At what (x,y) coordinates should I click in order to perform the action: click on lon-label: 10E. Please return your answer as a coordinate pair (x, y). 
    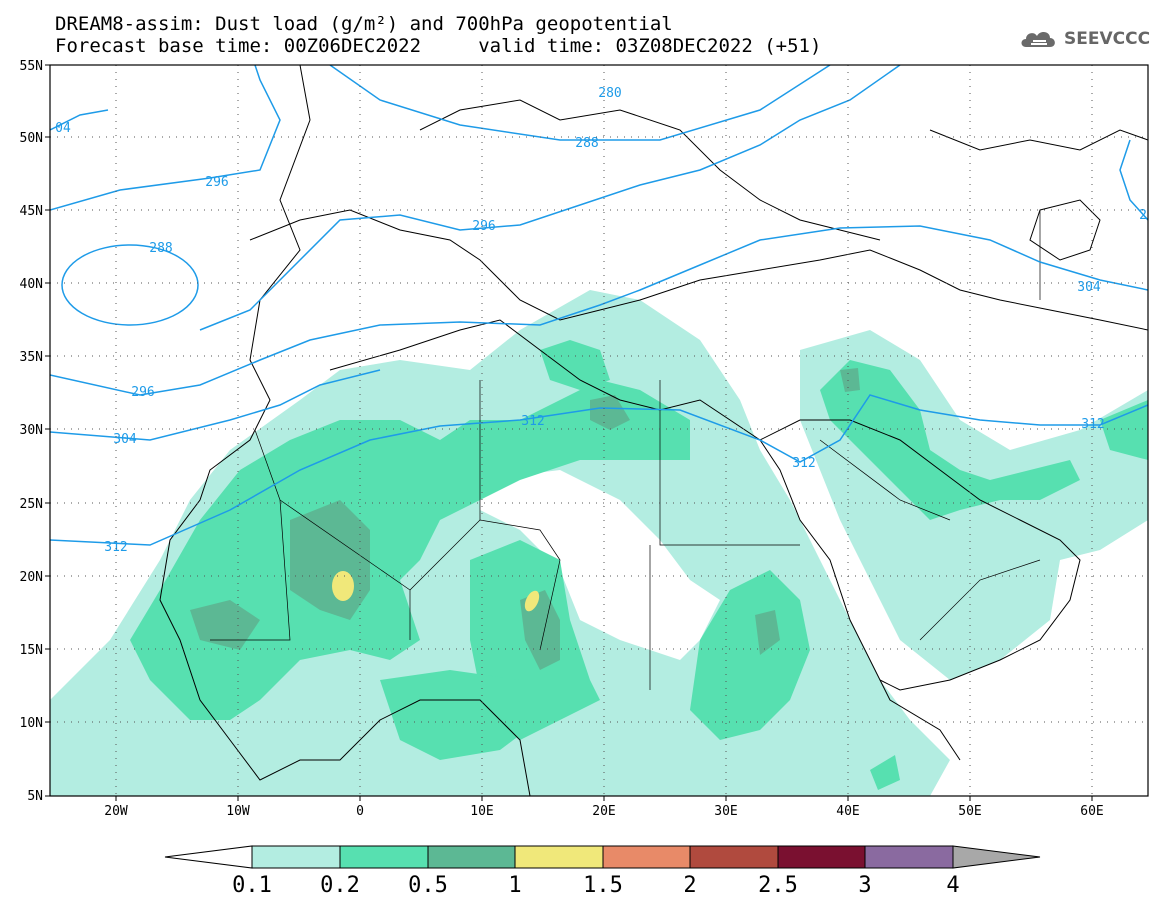
    Looking at the image, I should click on (481, 811).